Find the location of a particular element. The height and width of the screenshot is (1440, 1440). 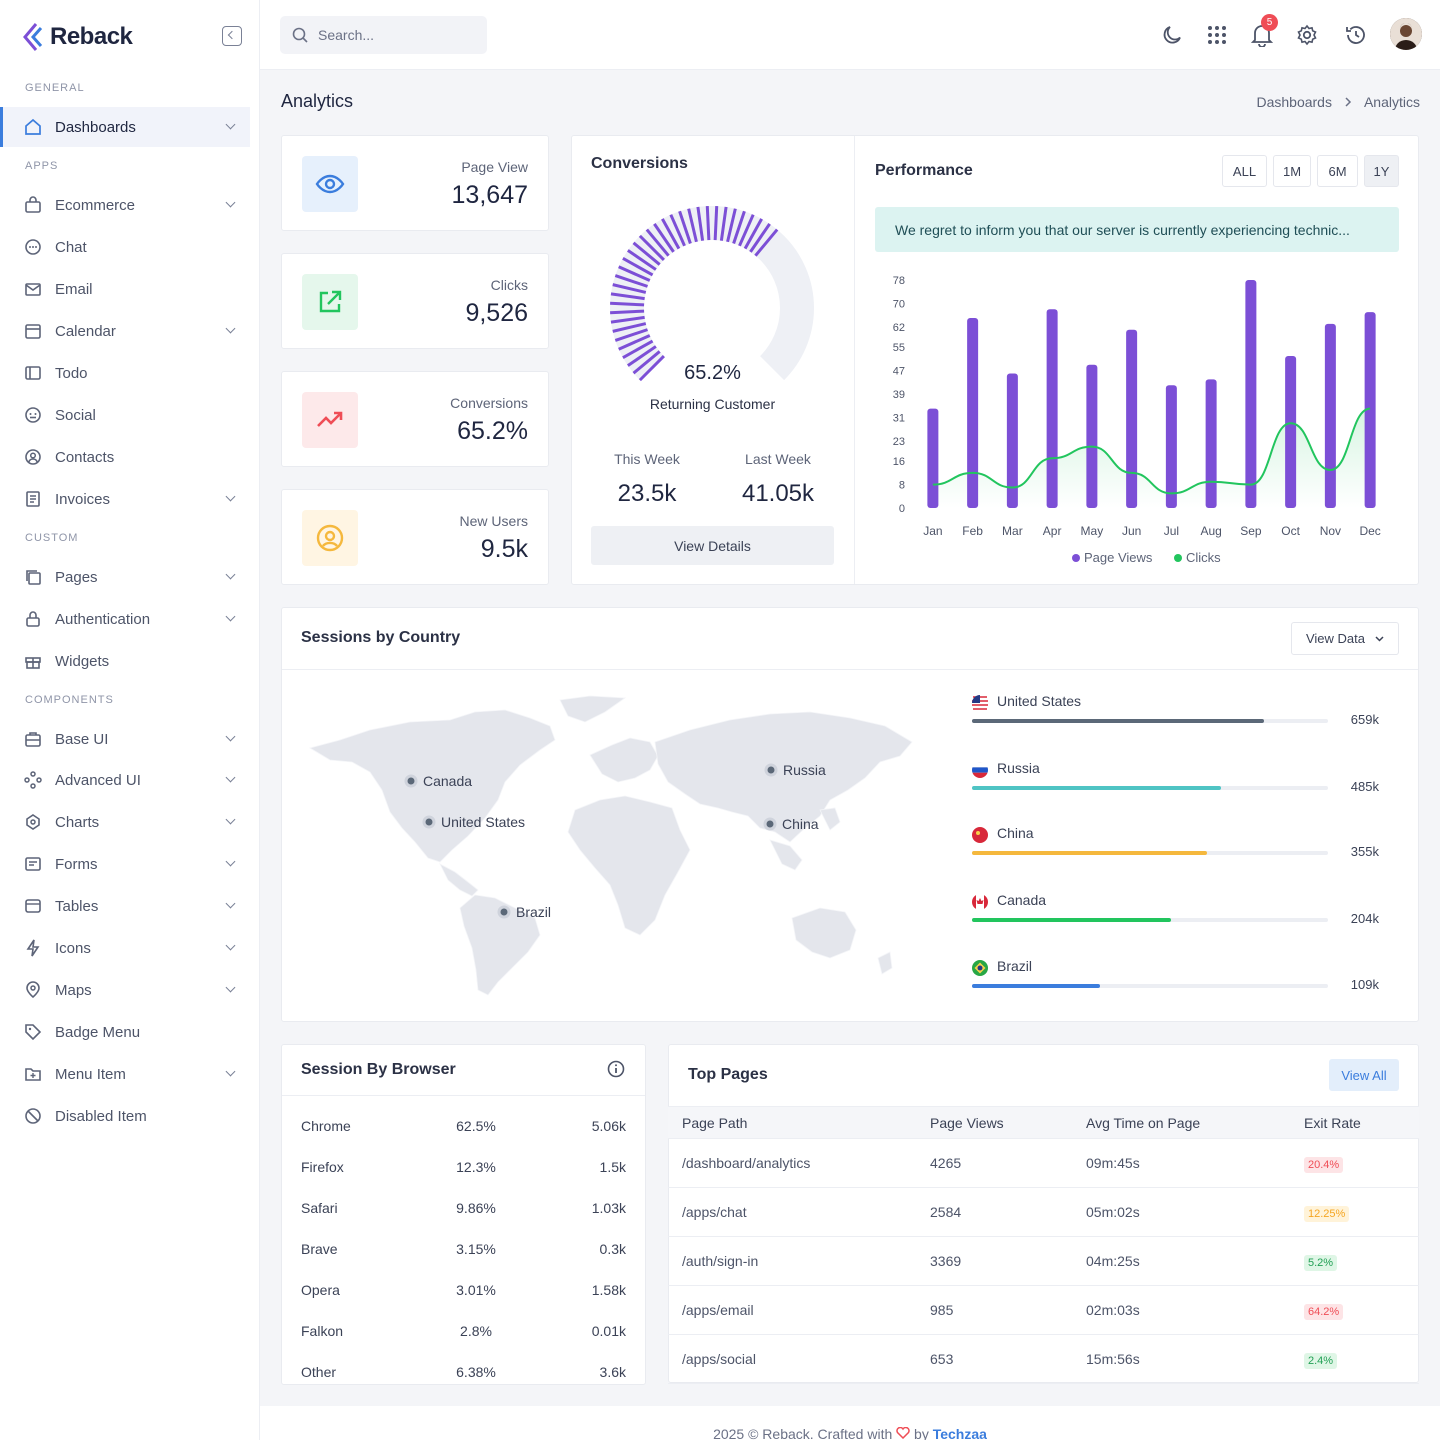

page-views: 3369 is located at coordinates (994, 1261).